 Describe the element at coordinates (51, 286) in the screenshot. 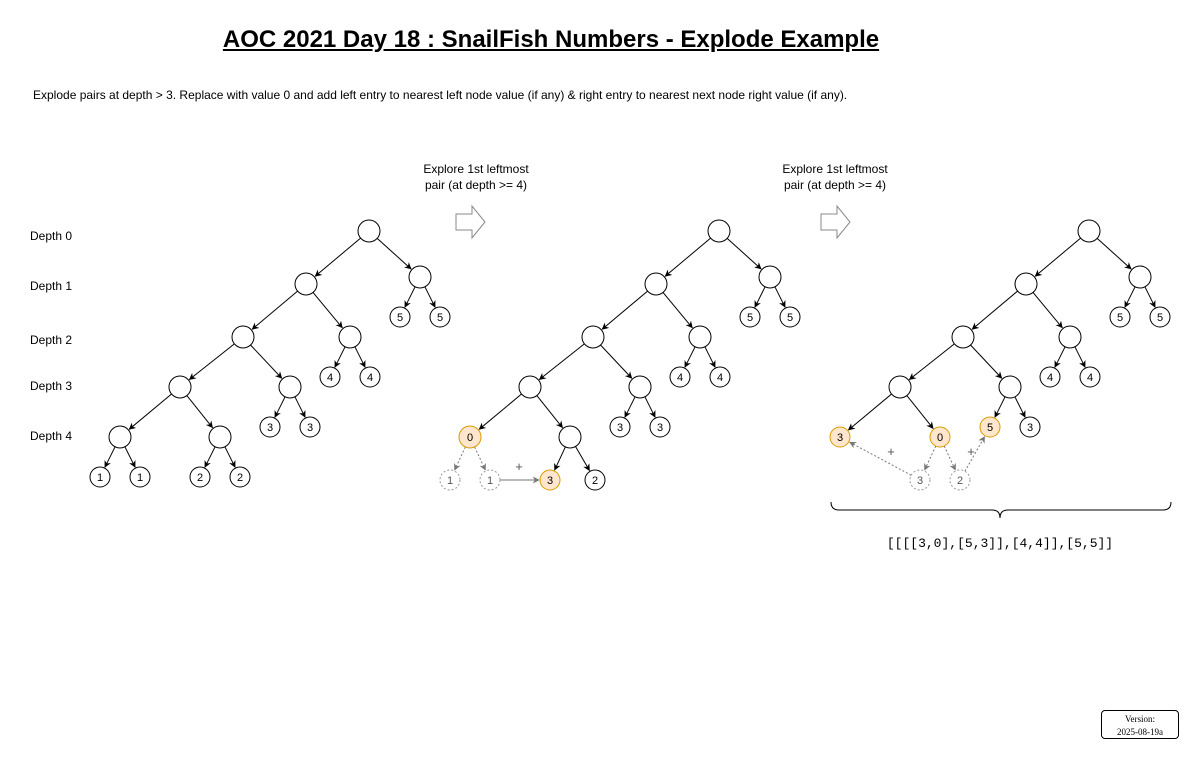

I see `depth-label-1: Depth 1` at that location.